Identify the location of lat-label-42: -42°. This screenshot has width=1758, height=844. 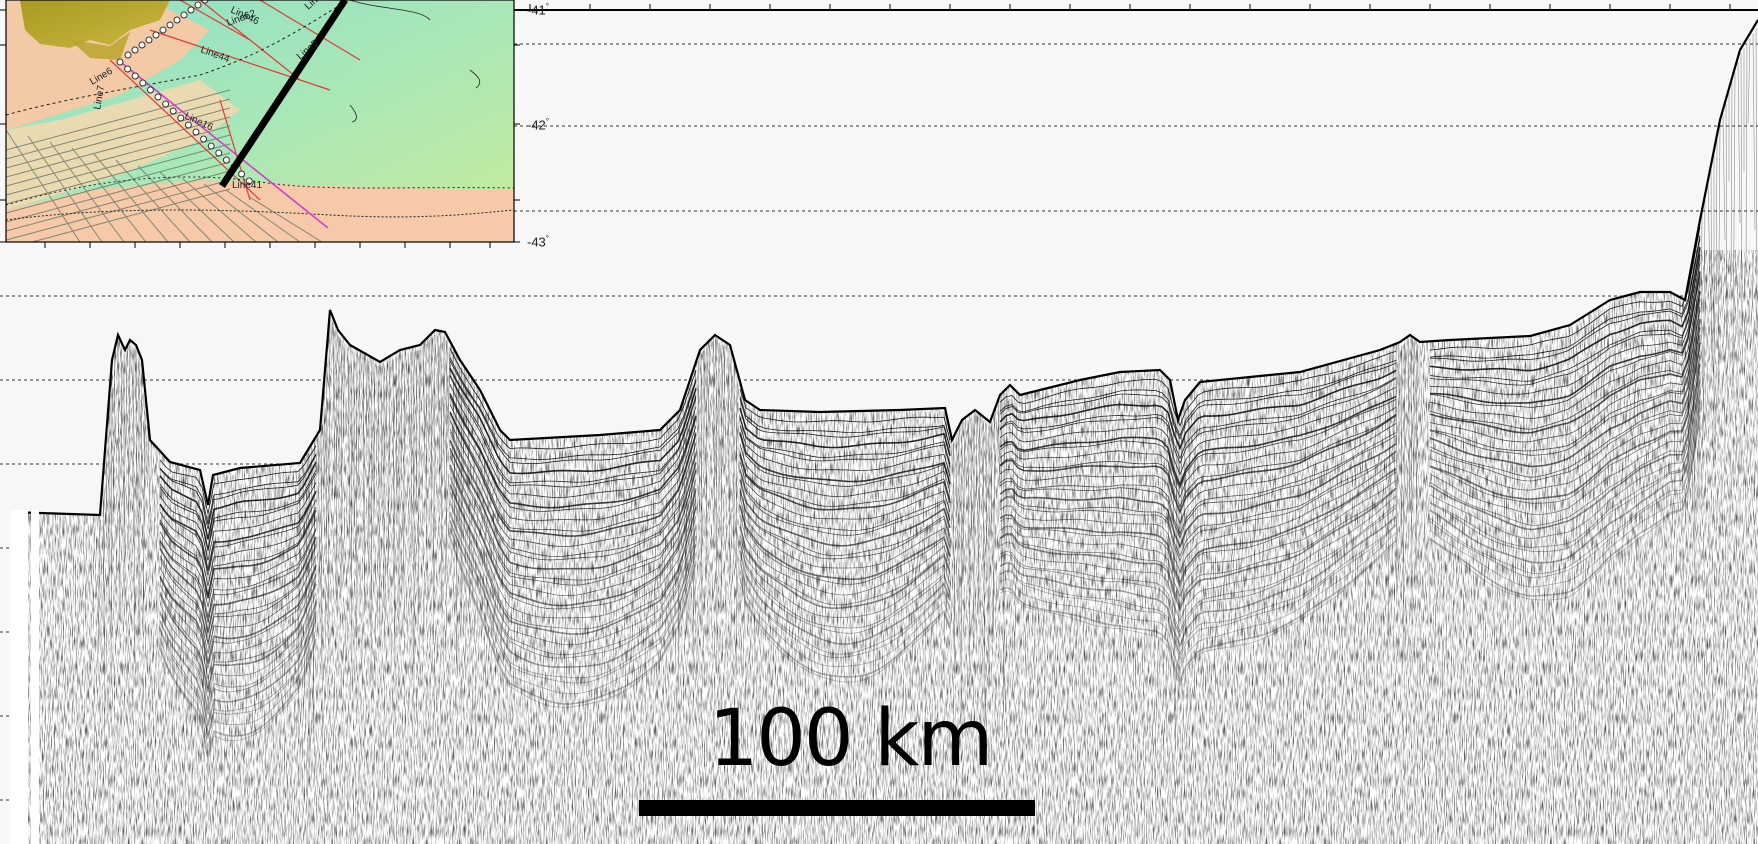
(538, 125).